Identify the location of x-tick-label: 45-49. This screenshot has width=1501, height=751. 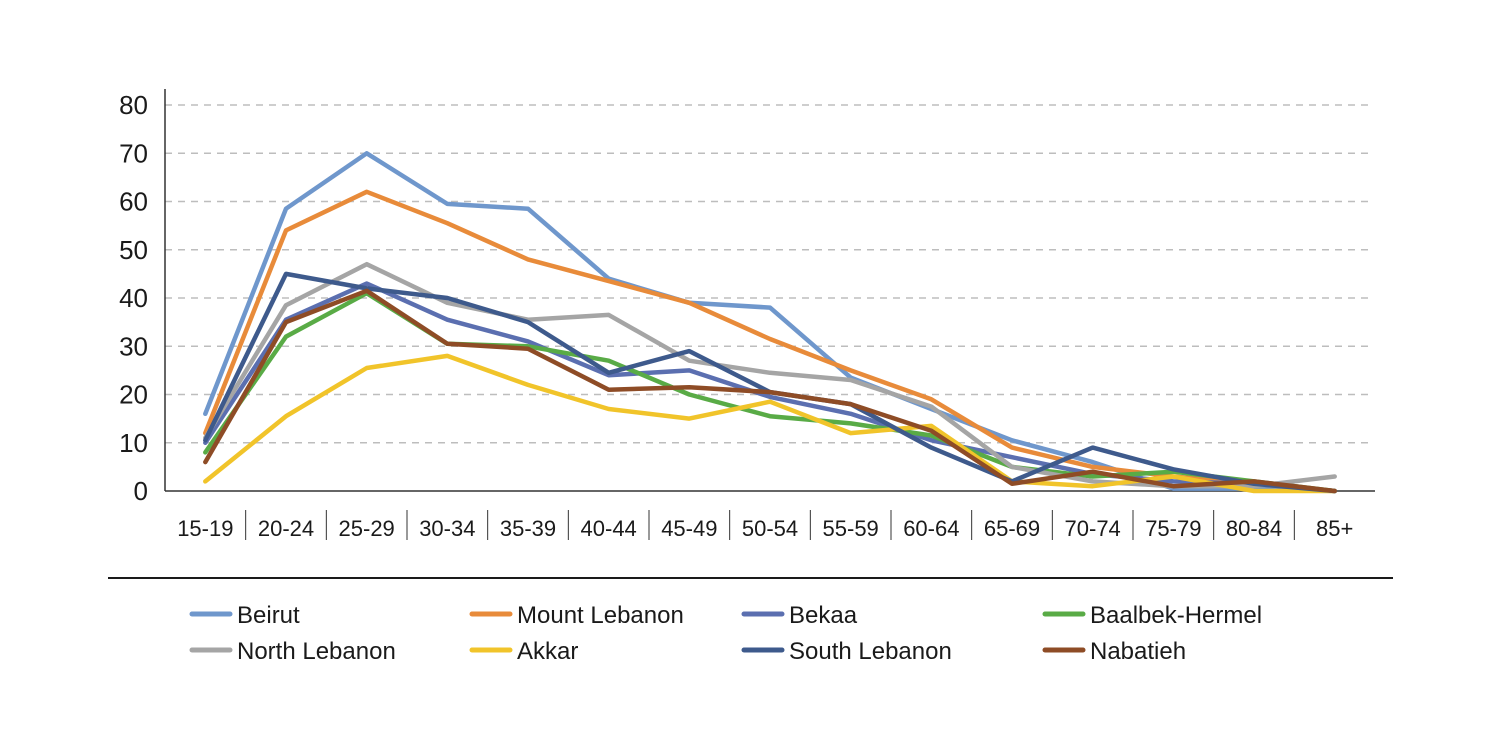
(689, 528).